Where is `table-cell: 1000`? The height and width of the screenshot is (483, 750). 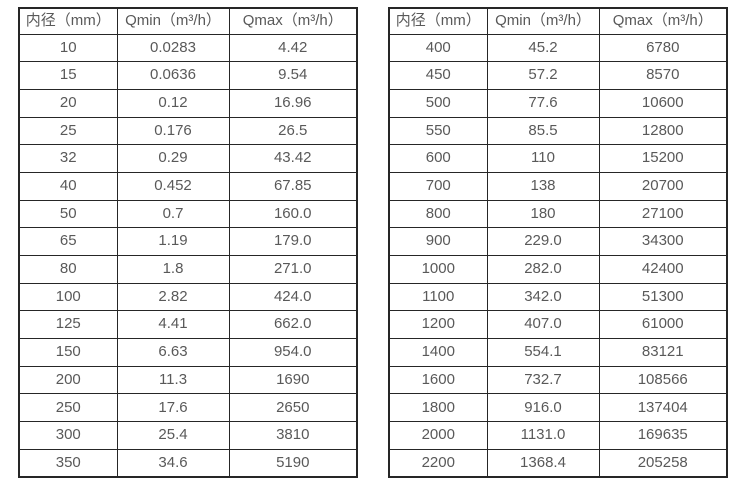 table-cell: 1000 is located at coordinates (438, 269).